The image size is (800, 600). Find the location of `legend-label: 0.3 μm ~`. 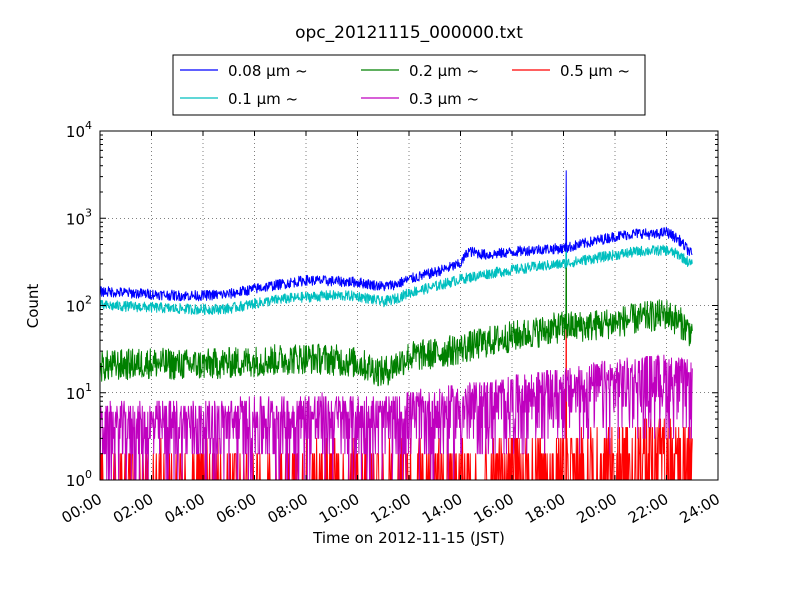

legend-label: 0.3 μm ~ is located at coordinates (444, 99).